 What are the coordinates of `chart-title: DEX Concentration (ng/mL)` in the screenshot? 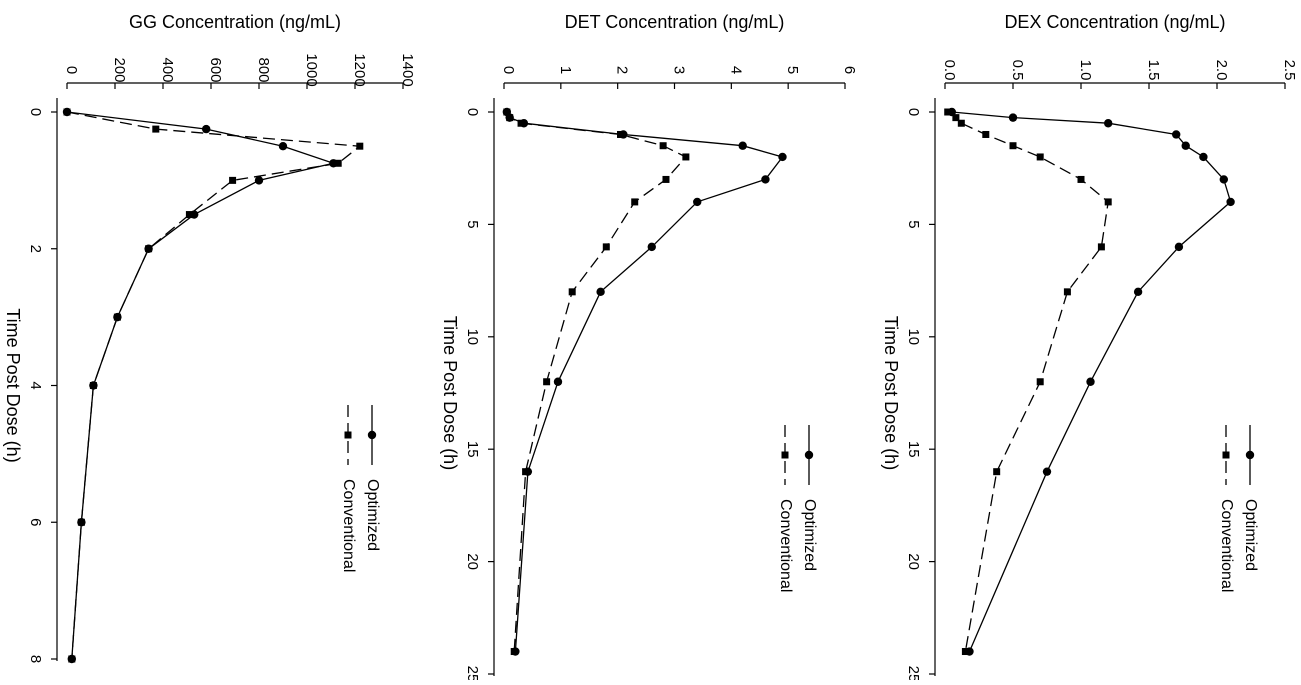 It's located at (1114, 22).